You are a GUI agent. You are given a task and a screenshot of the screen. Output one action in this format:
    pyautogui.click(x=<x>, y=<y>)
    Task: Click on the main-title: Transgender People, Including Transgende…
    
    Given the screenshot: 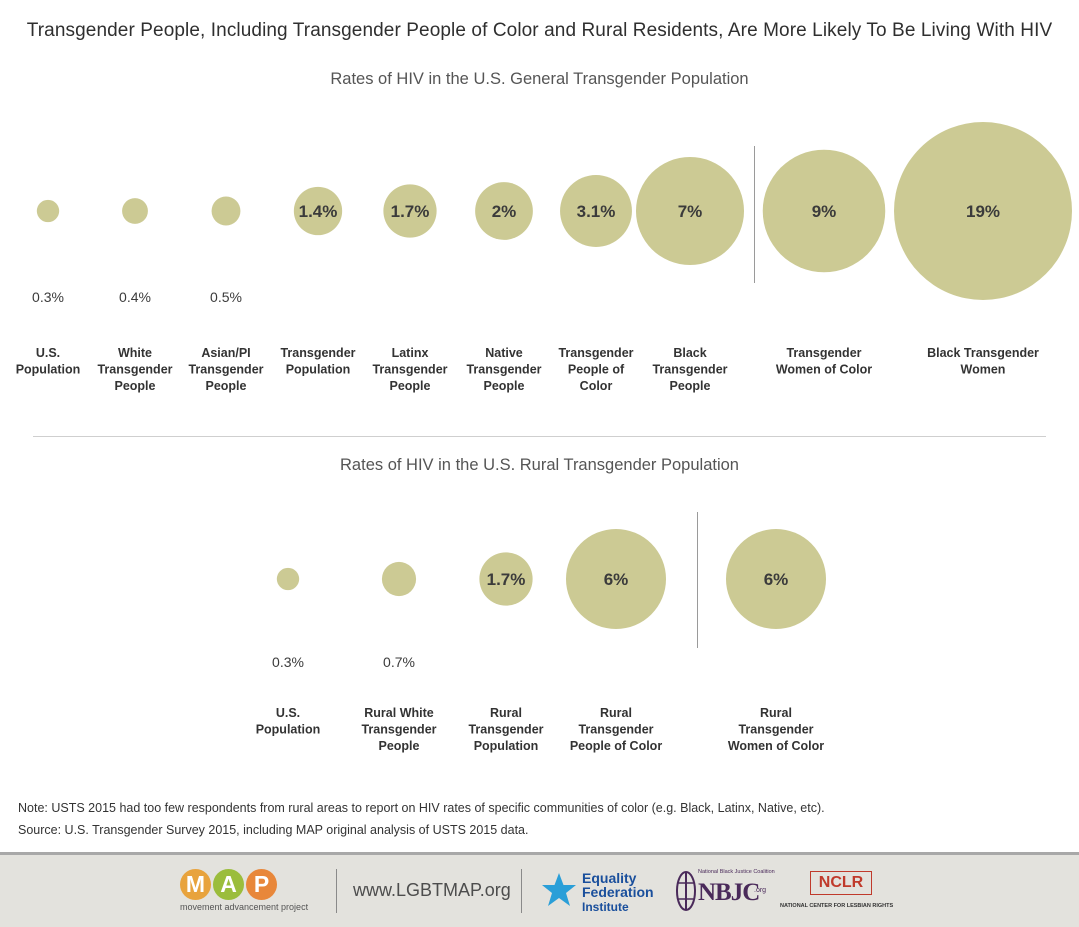 What is the action you would take?
    pyautogui.click(x=539, y=30)
    